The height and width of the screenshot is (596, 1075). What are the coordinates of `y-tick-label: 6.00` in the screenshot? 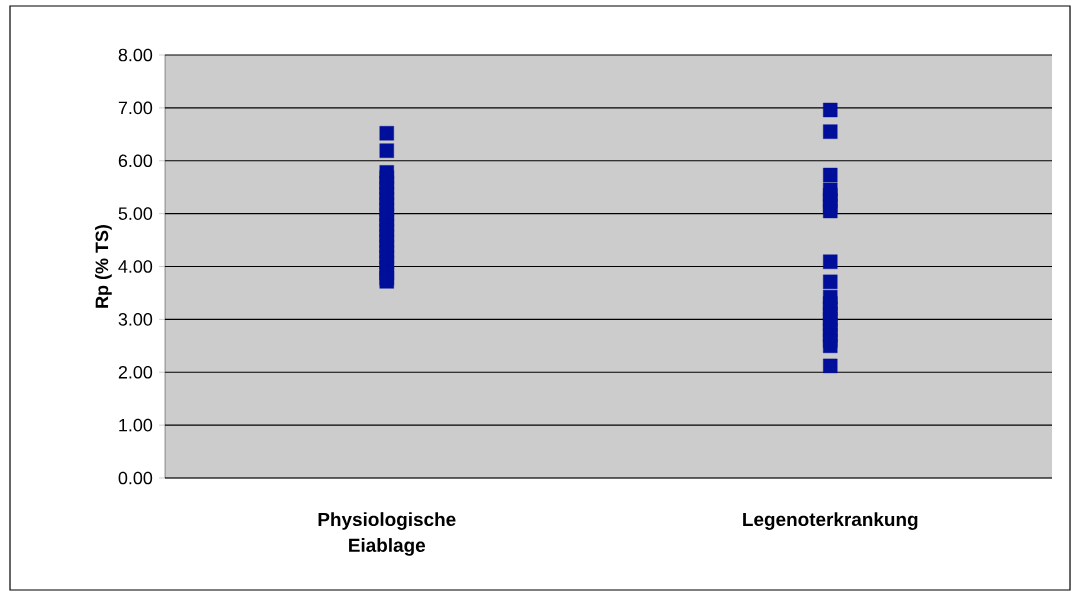 It's located at (135, 161).